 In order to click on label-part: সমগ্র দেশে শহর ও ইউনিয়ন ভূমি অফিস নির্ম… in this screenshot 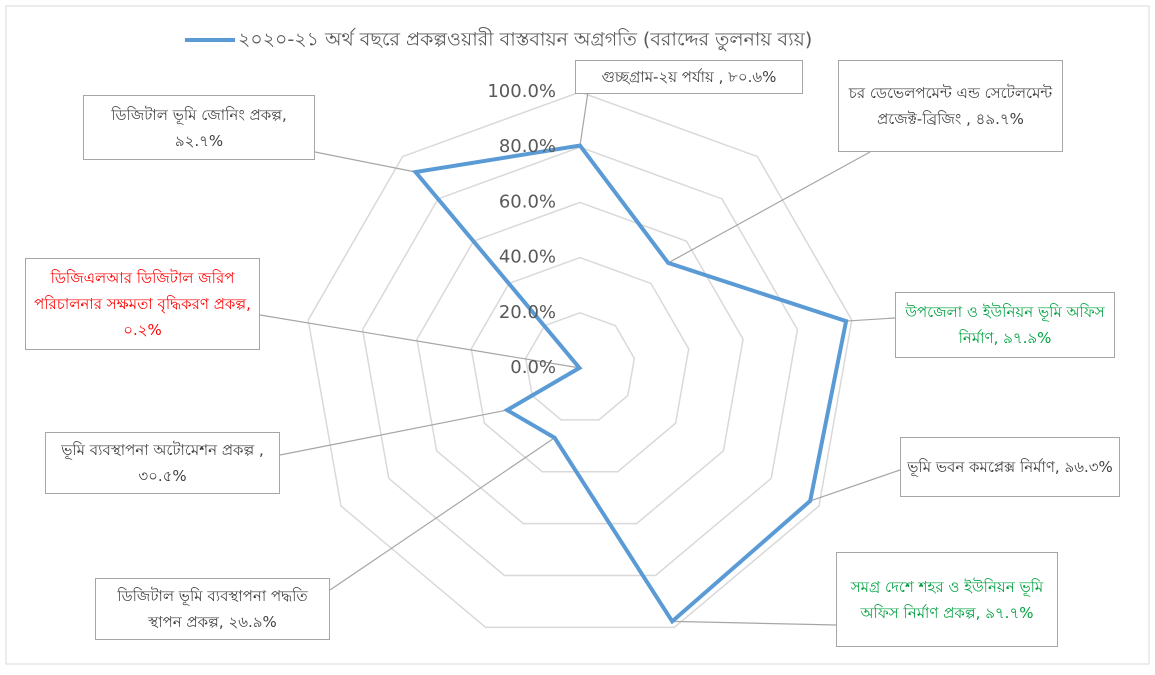, I will do `click(947, 599)`.